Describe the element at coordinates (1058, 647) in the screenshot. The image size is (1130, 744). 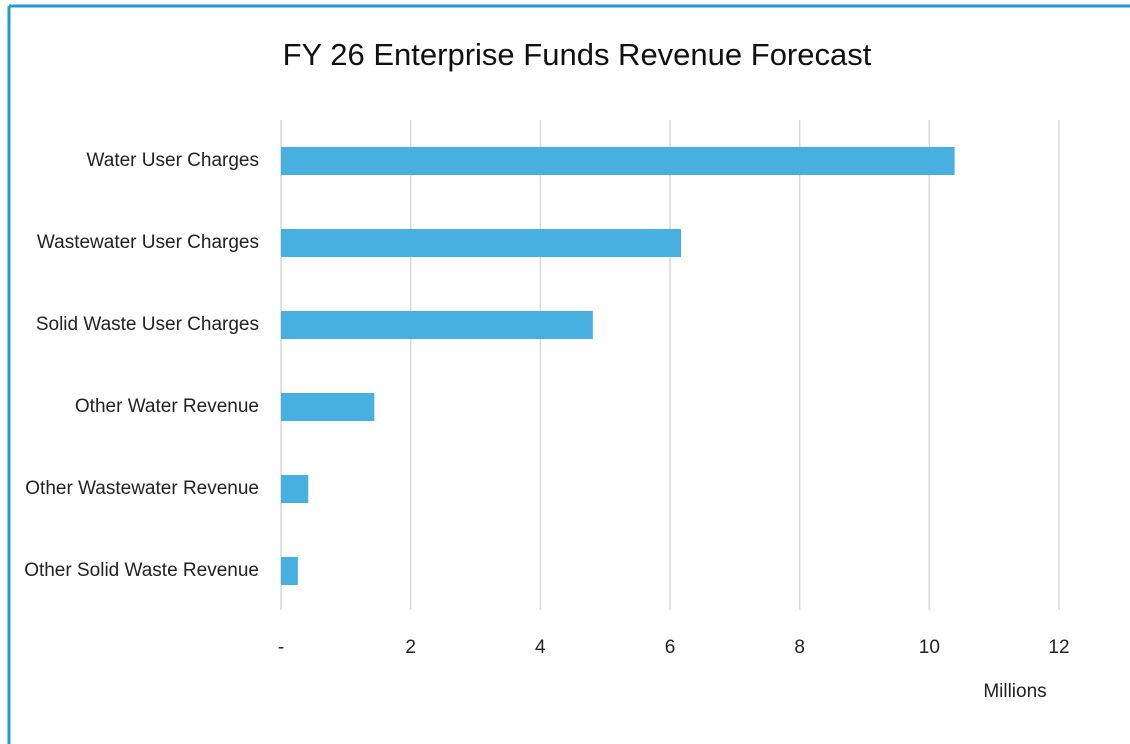
I see `x-tick-label: 12` at that location.